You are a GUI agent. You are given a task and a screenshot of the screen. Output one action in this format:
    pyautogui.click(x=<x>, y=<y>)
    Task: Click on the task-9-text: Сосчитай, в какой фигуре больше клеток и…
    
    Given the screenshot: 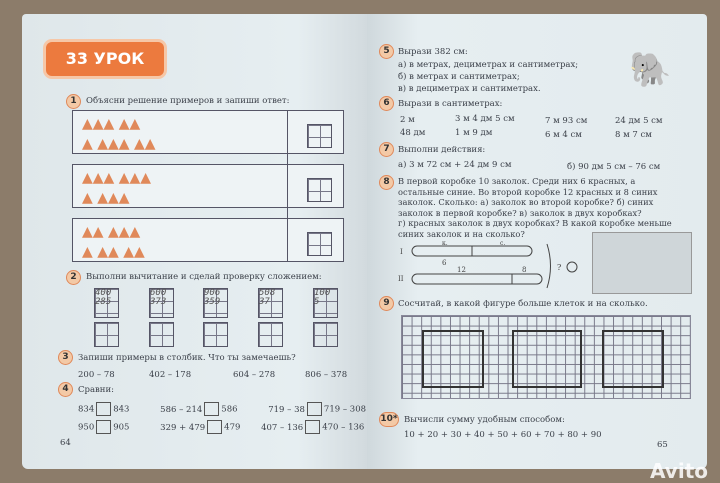 What is the action you would take?
    pyautogui.click(x=523, y=304)
    